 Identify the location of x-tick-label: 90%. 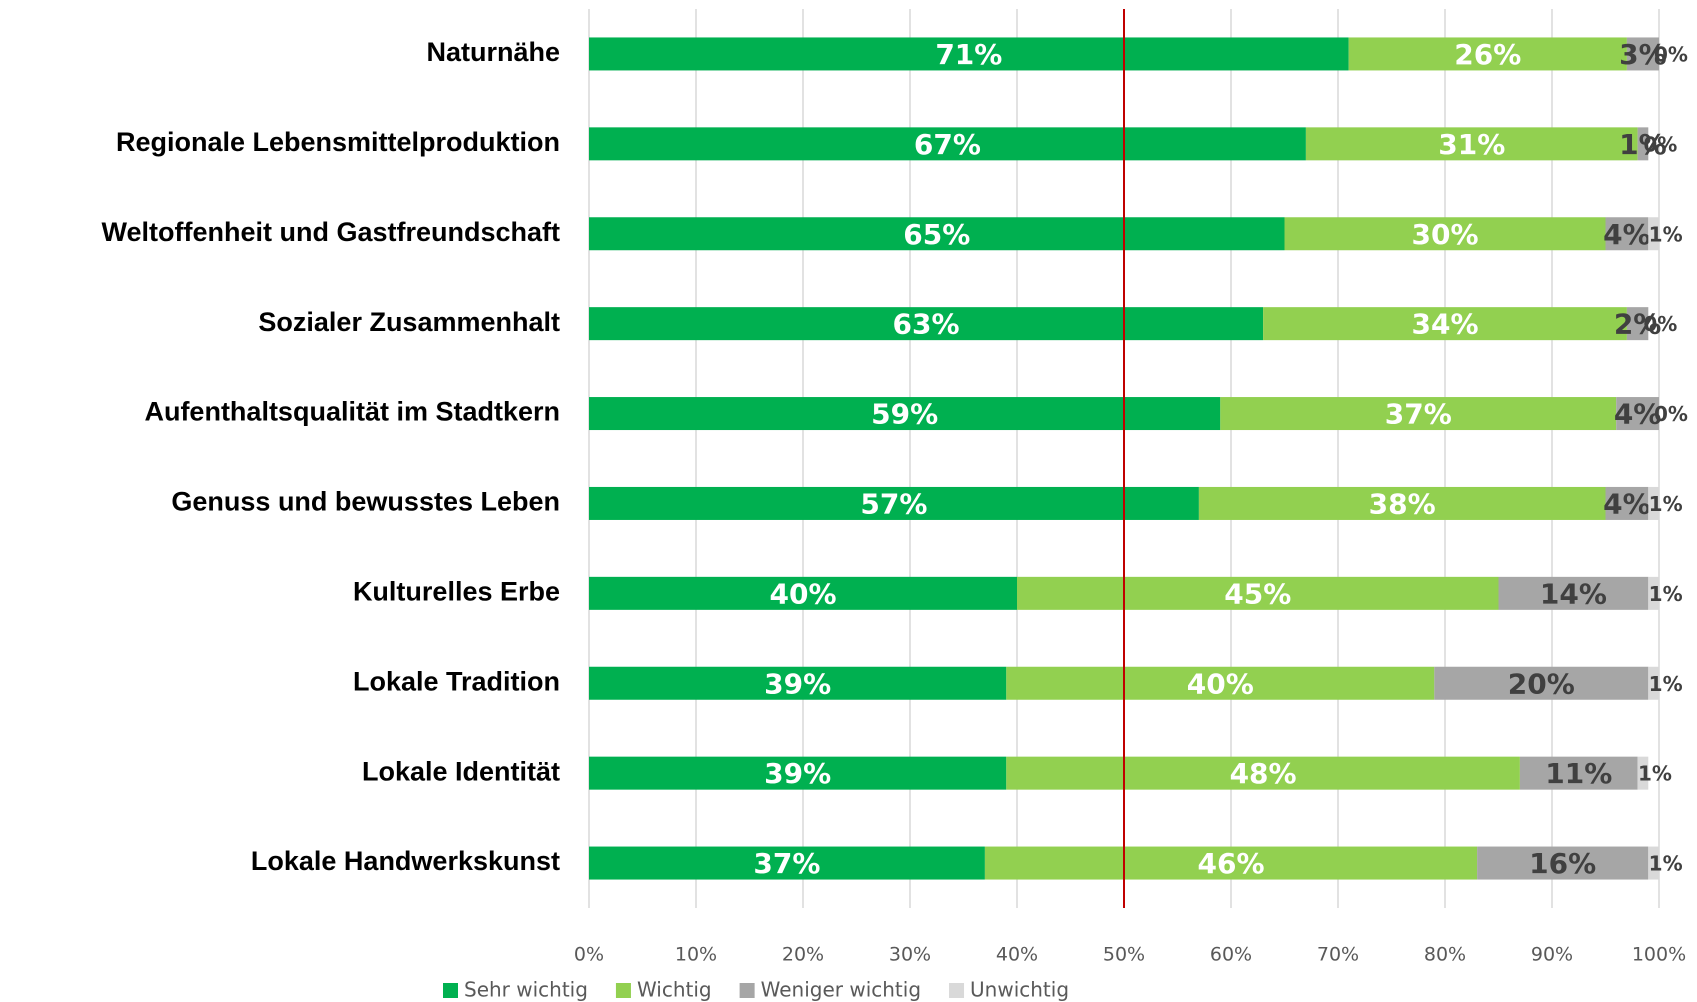
(1552, 955).